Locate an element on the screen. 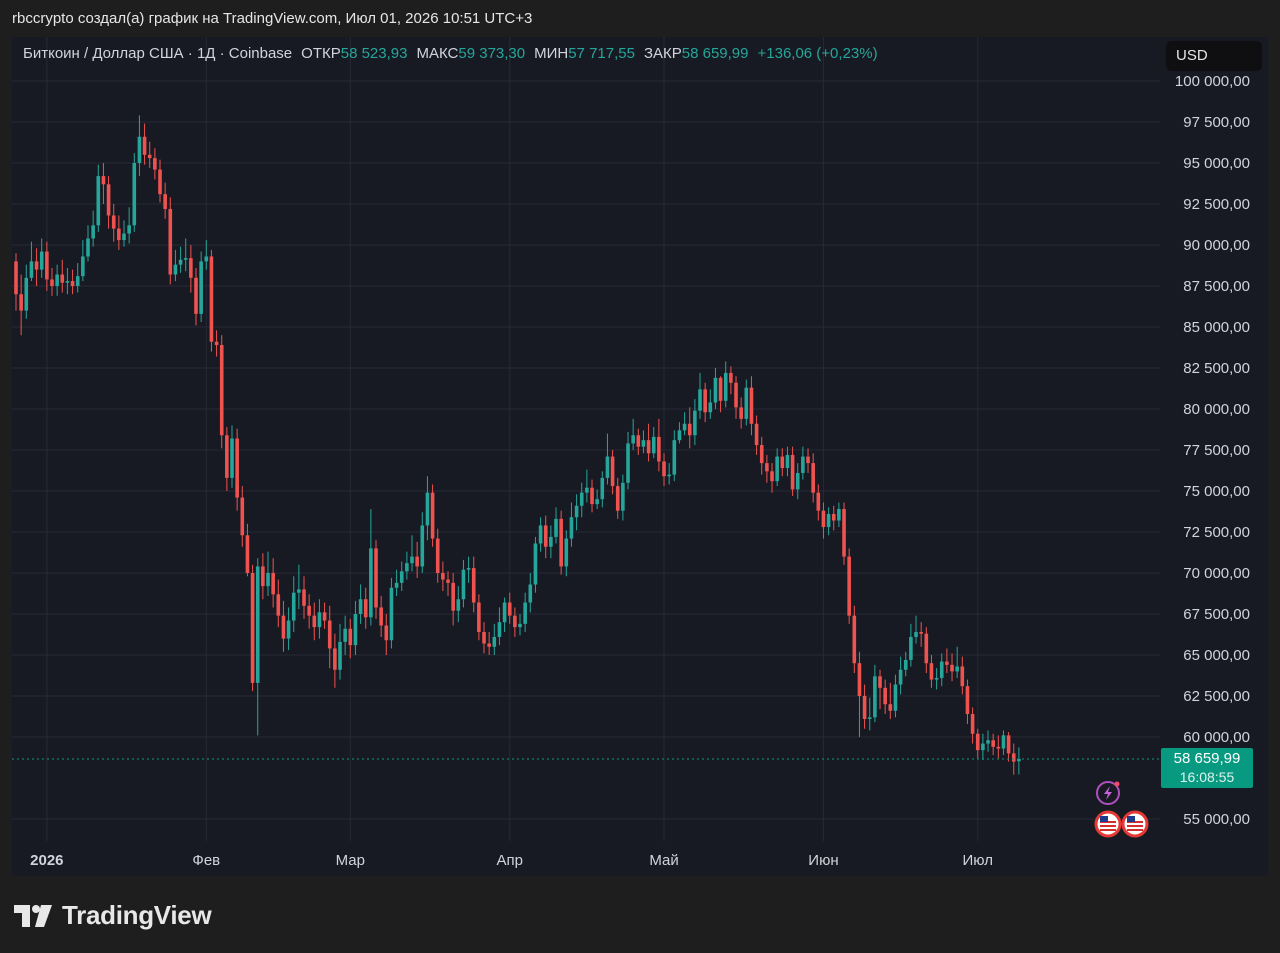 The width and height of the screenshot is (1280, 953). x-tick-label: Май is located at coordinates (663, 860).